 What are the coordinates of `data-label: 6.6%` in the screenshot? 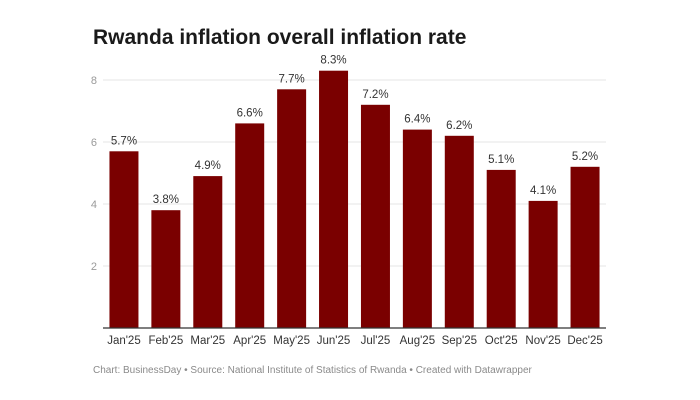 It's located at (250, 113).